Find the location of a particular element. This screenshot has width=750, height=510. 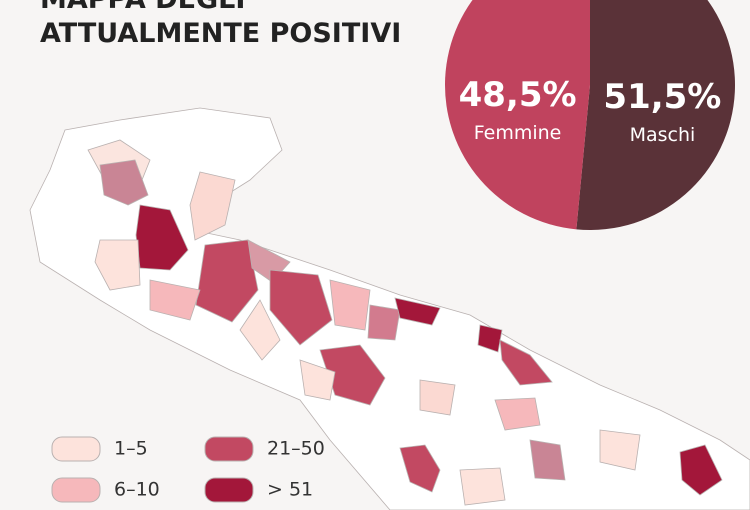

legend-label: 6–10 is located at coordinates (137, 490).